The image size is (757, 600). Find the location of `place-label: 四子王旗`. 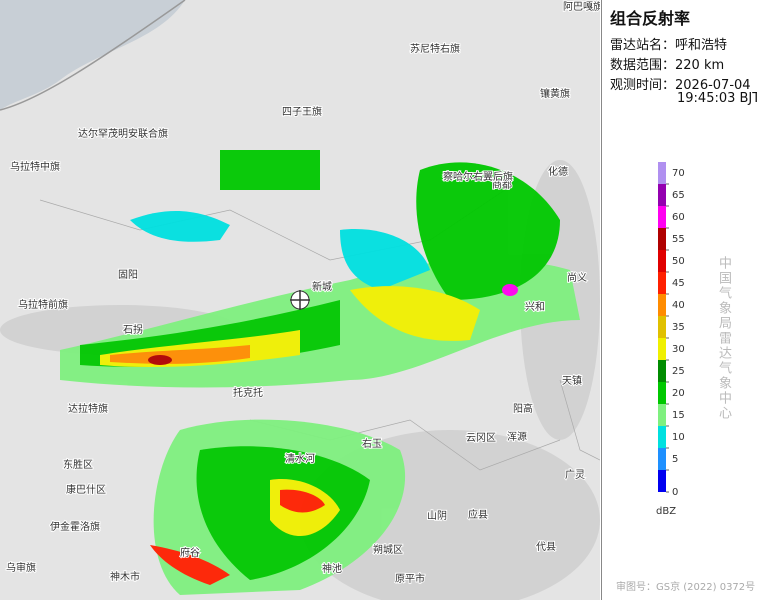

place-label: 四子王旗 is located at coordinates (302, 111).